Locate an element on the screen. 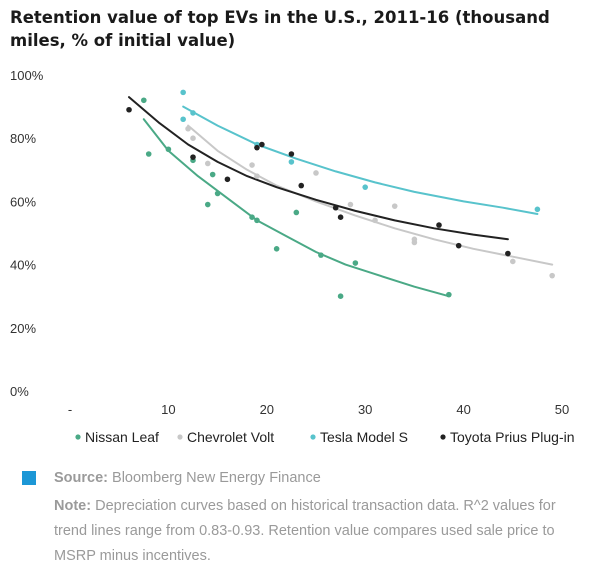  x-tick-label: - is located at coordinates (70, 409).